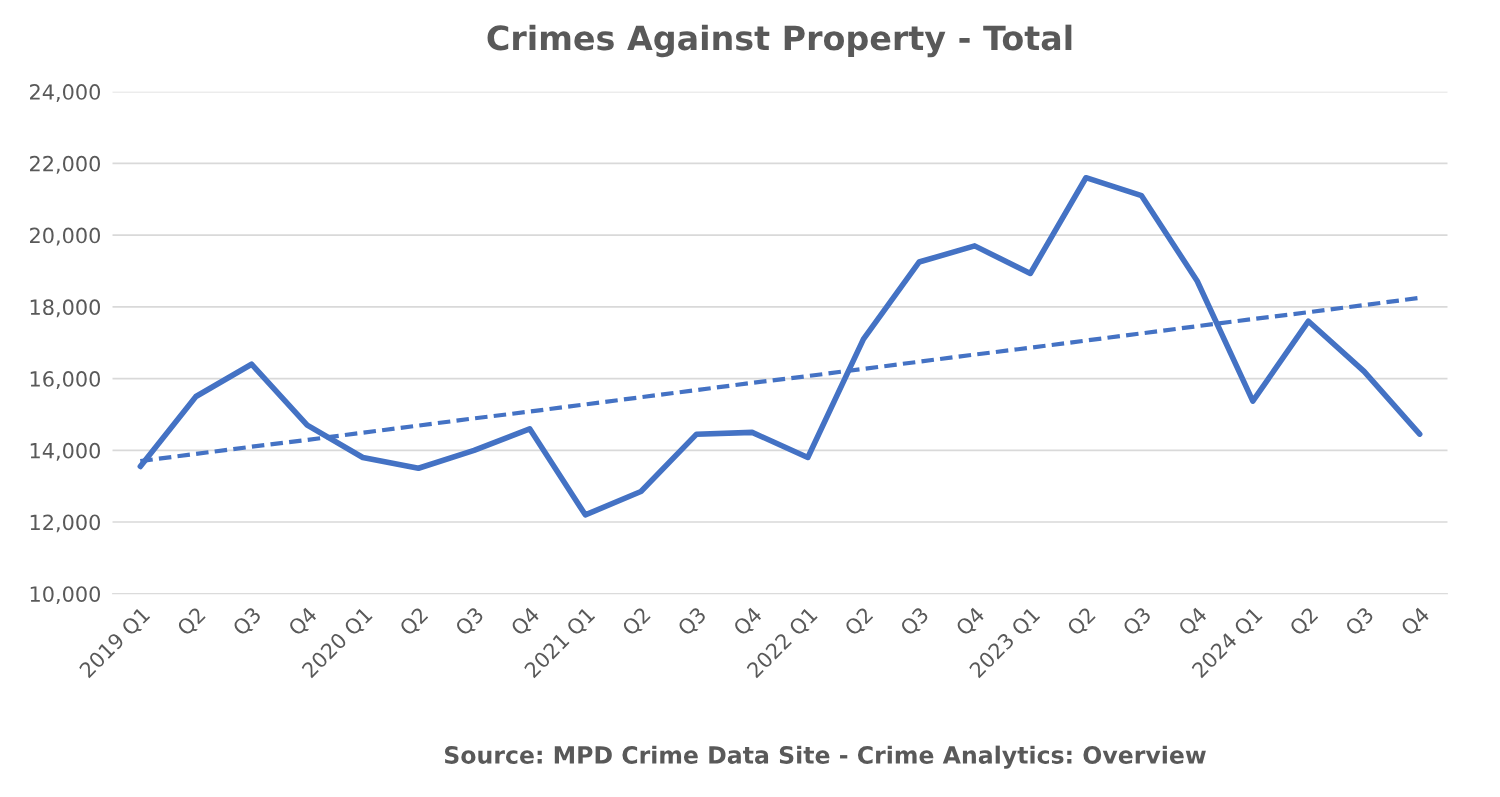 This screenshot has width=1500, height=797. What do you see at coordinates (65, 595) in the screenshot?
I see `y-tick-label: 10,000` at bounding box center [65, 595].